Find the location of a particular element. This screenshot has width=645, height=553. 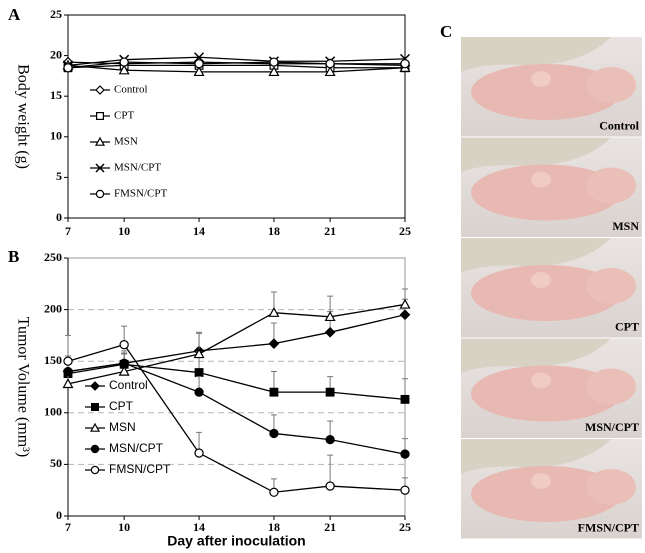

y-tick-label: 150 is located at coordinates (53, 360).